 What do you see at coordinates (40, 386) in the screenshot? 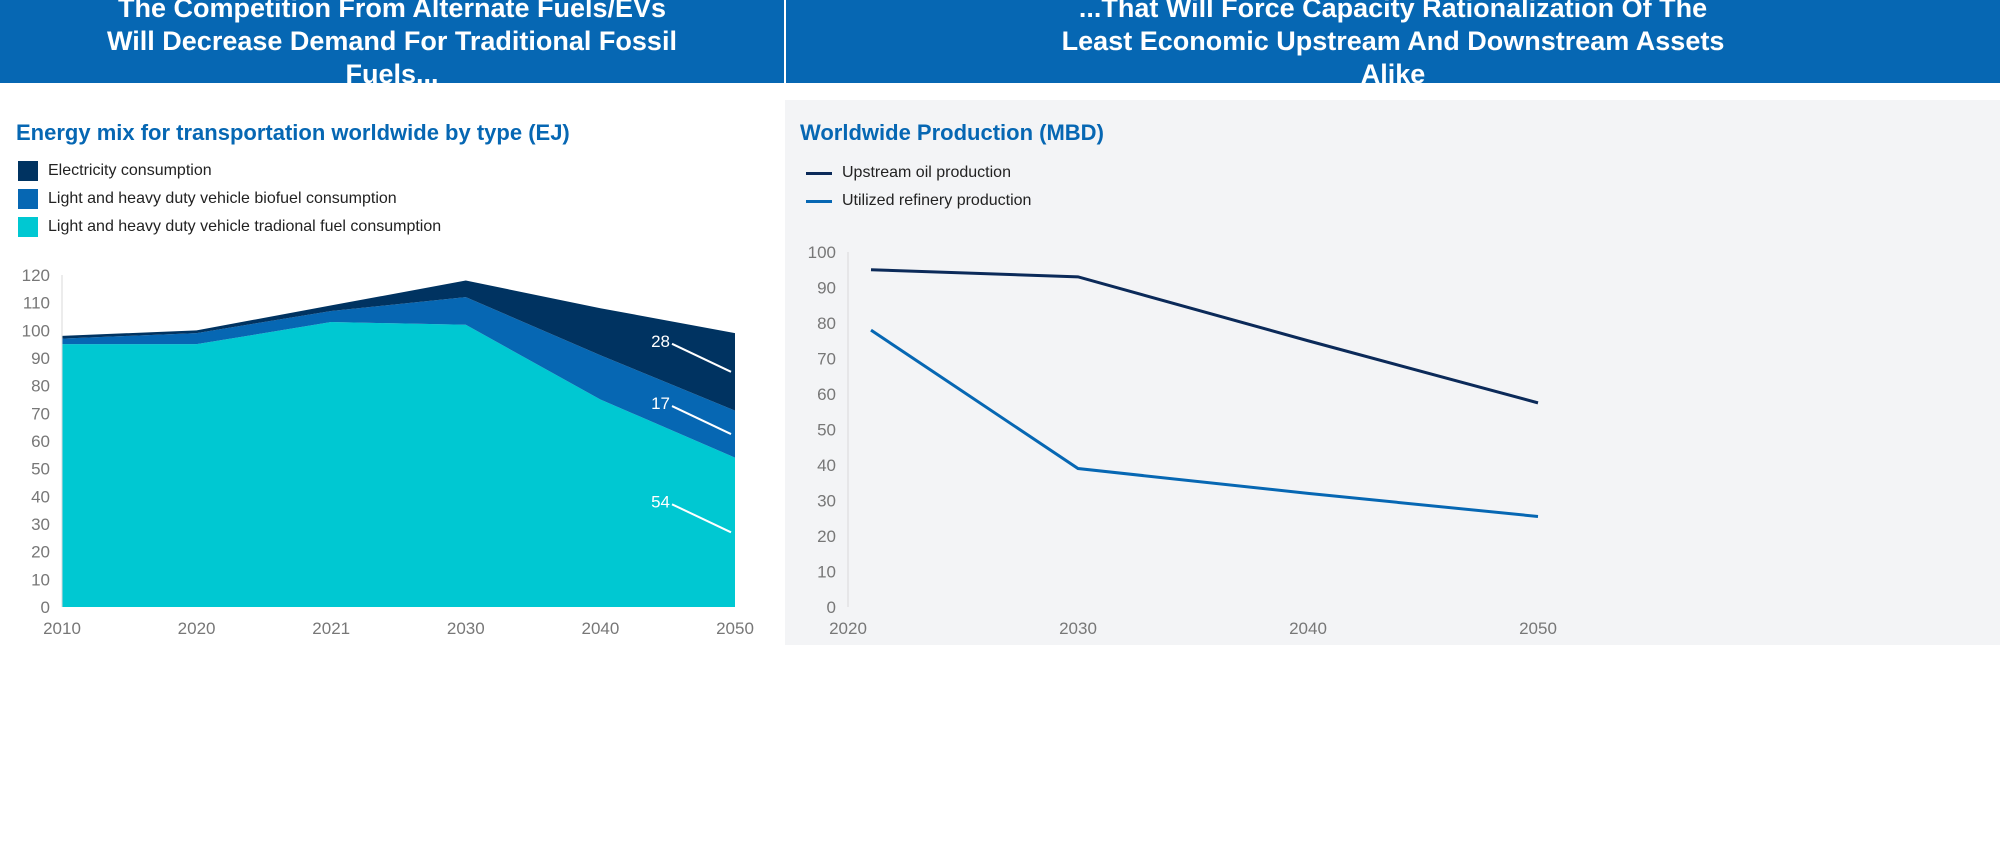
I see `left-y-tick-label: 80` at bounding box center [40, 386].